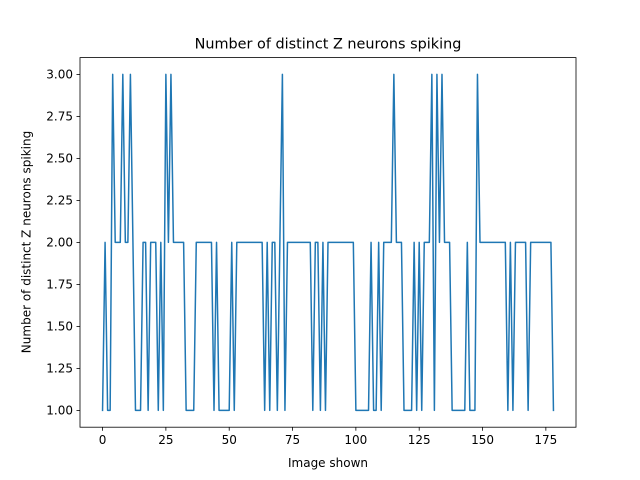 Image resolution: width=640 pixels, height=480 pixels. I want to click on chart-title: Number of distinct Z neurons spiking, so click(328, 45).